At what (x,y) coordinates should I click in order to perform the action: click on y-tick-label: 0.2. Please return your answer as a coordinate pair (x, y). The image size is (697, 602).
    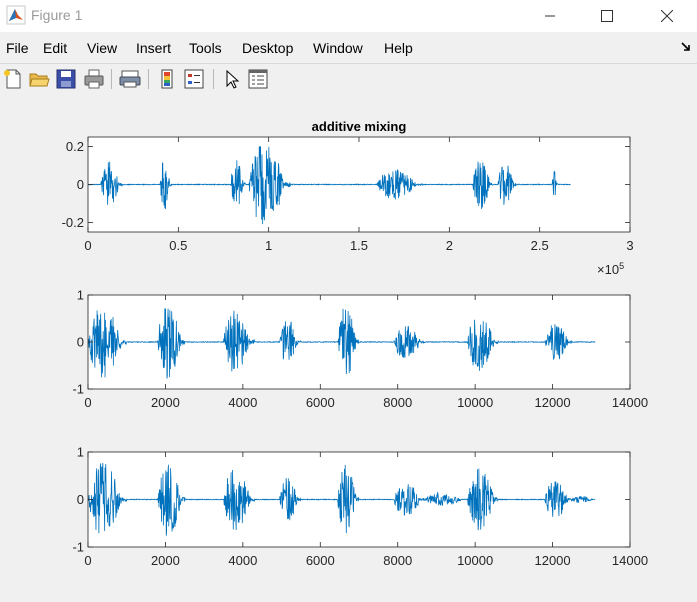
    Looking at the image, I should click on (75, 146).